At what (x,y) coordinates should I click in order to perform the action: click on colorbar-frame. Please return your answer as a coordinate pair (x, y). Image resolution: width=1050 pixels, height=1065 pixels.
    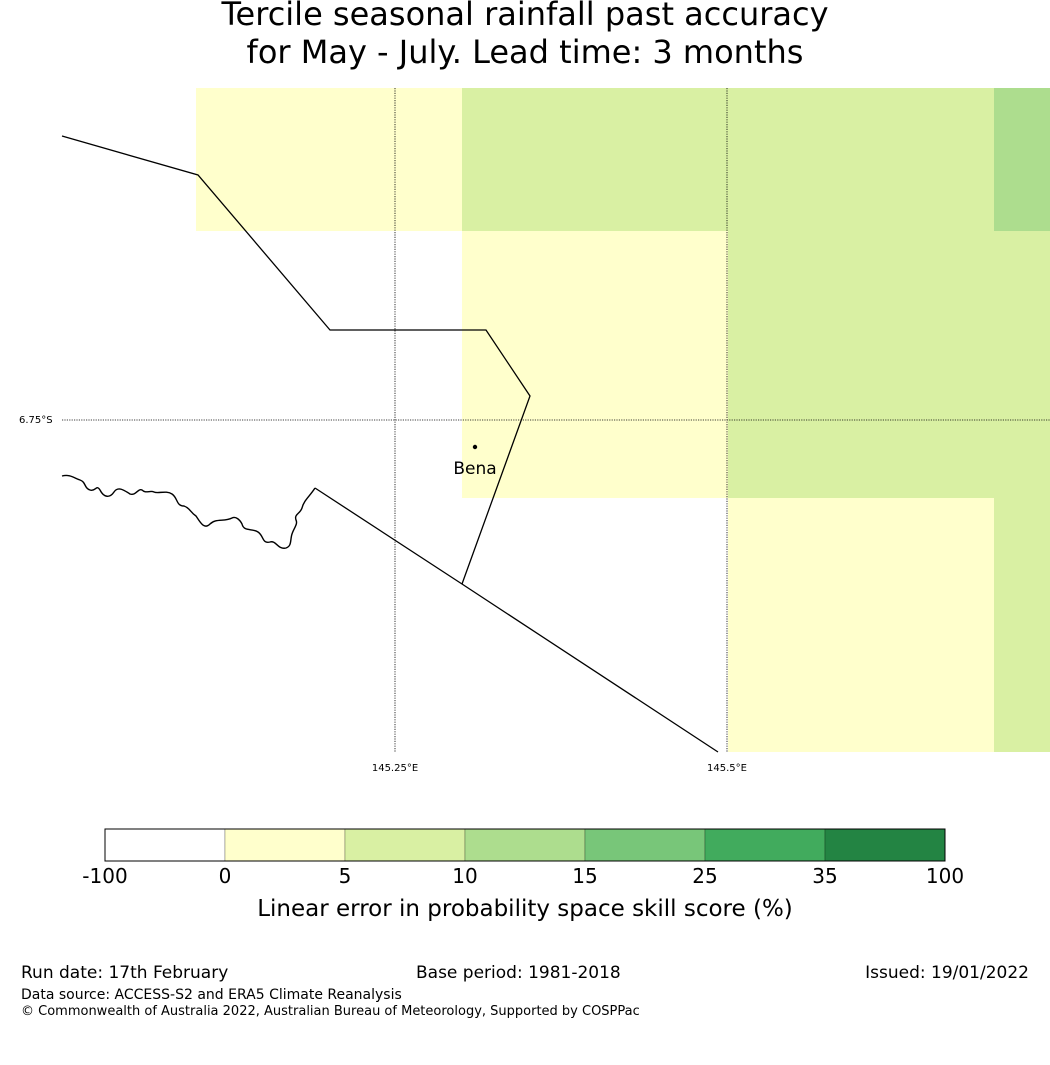
    Looking at the image, I should click on (525, 845).